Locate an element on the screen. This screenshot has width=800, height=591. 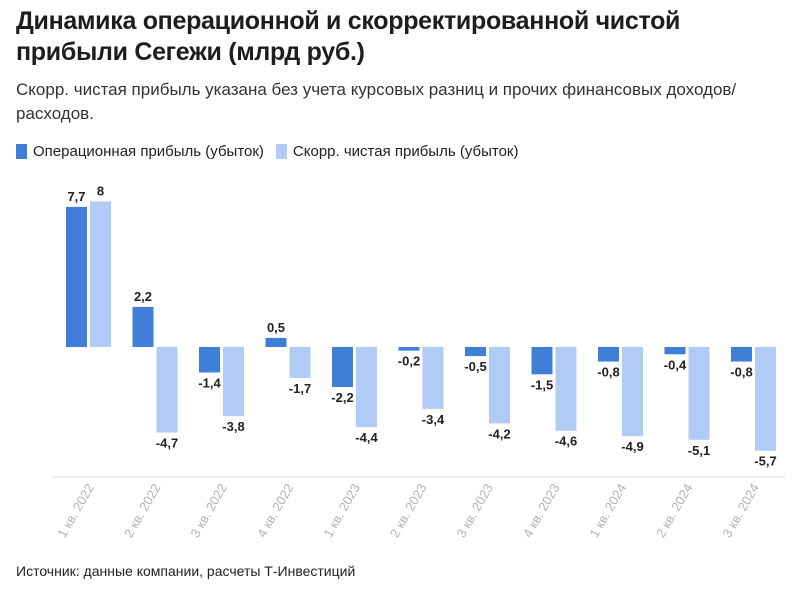
data-label-operating-4: -2,2 is located at coordinates (342, 397).